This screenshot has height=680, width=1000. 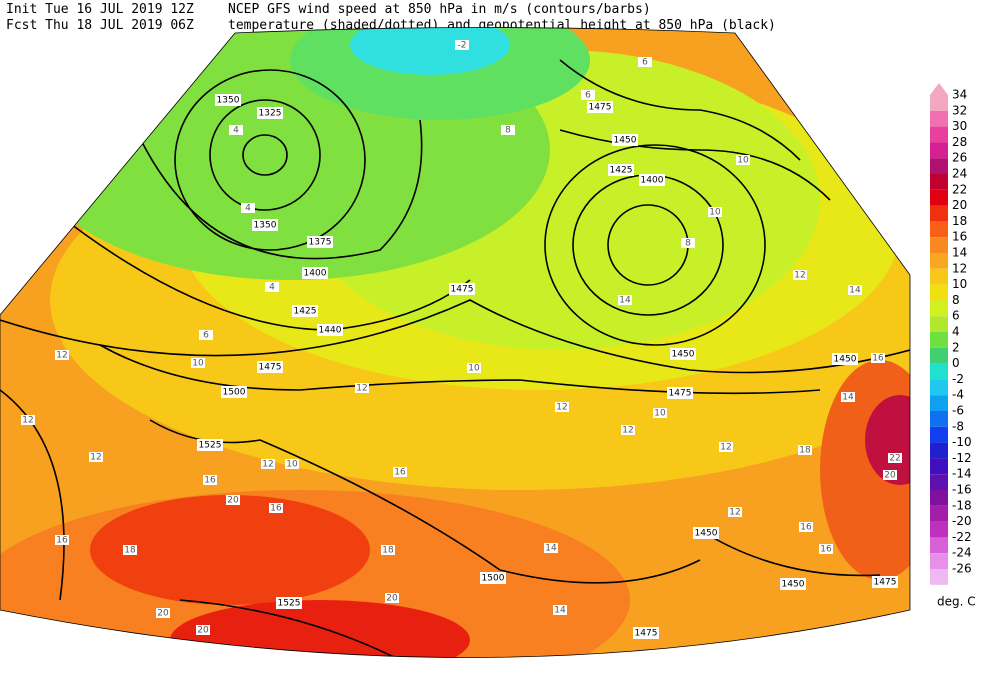 I want to click on height-label: 1400, so click(x=652, y=181).